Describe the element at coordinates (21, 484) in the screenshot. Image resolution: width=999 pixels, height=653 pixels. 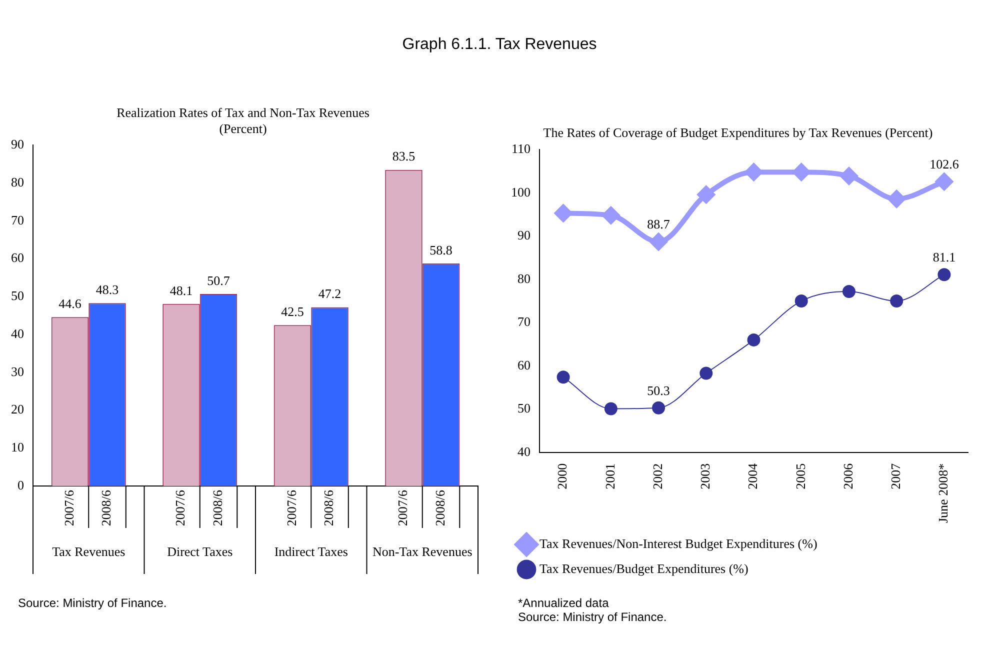
I see `y-tick-label: 0` at that location.